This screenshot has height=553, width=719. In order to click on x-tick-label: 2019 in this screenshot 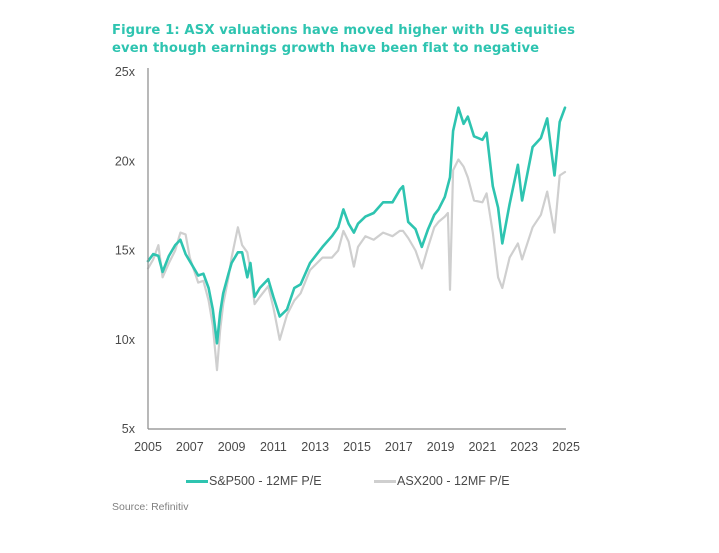, I will do `click(441, 447)`.